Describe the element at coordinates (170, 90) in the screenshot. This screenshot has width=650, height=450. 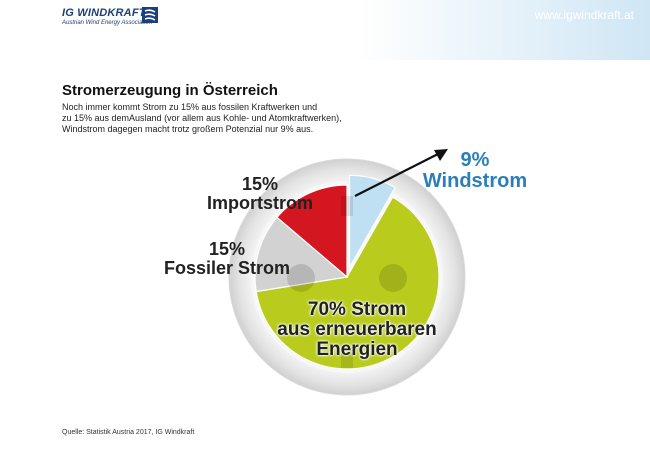
I see `page-title: Stromerzeugung in Österreich` at that location.